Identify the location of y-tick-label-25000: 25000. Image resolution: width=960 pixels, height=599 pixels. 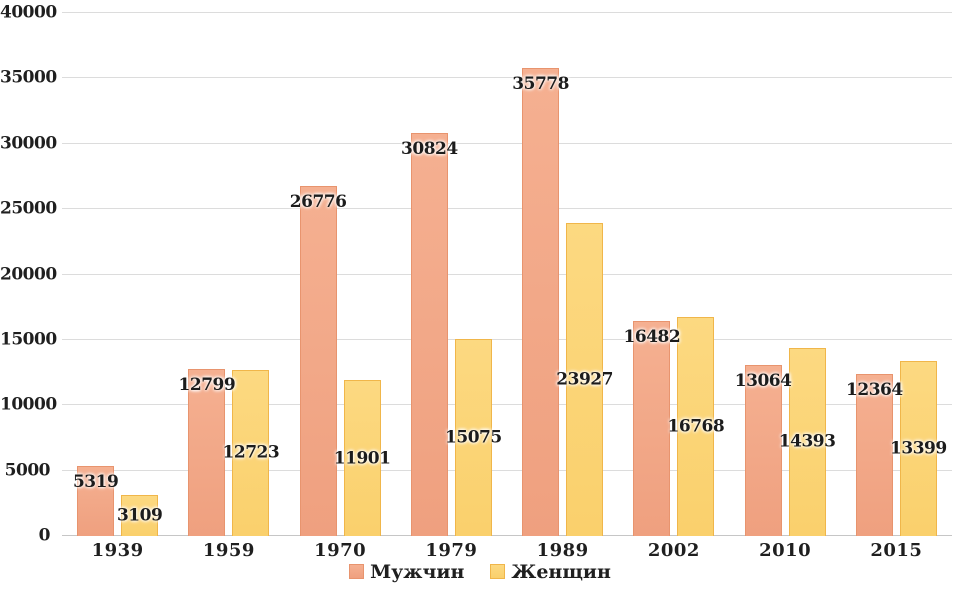
(28, 208).